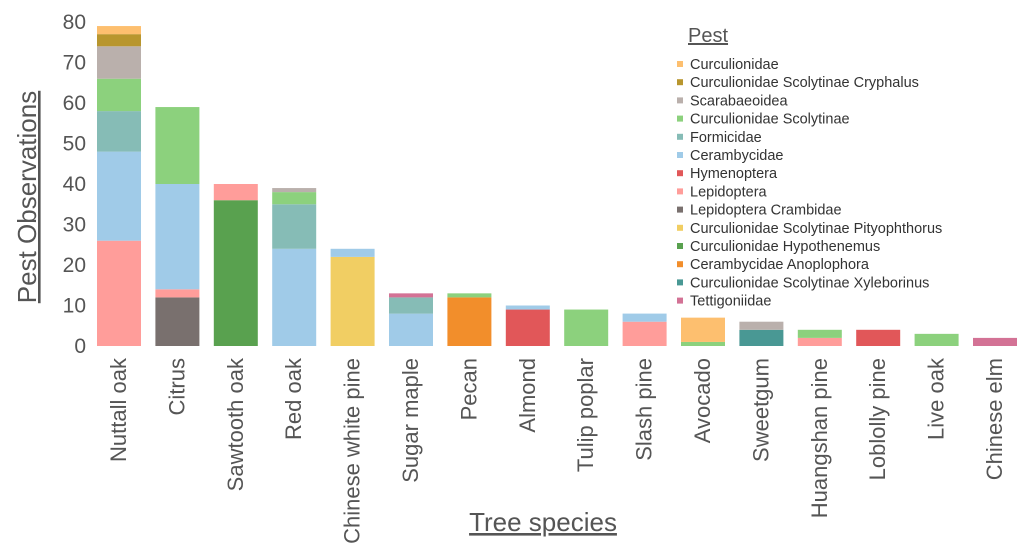 This screenshot has width=1024, height=560. Describe the element at coordinates (468, 389) in the screenshot. I see `x-tick-label: Pecan` at that location.